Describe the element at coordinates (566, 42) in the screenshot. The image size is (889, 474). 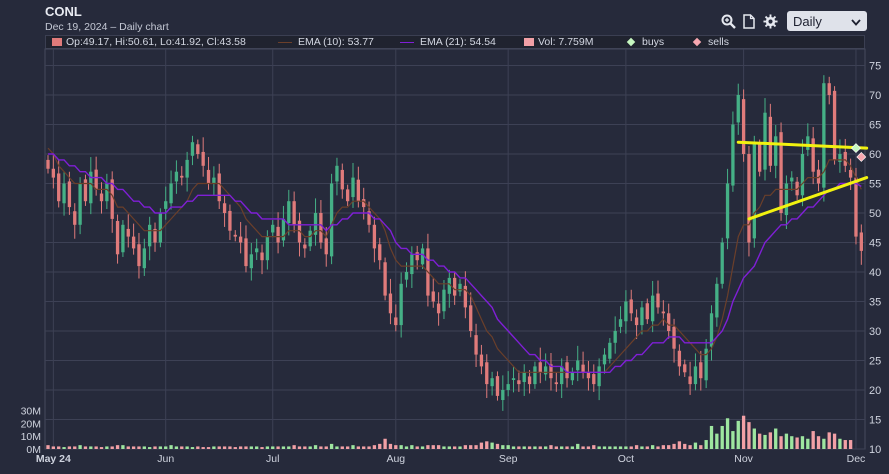
I see `legend-volume-text: Vol: 7.759M` at that location.